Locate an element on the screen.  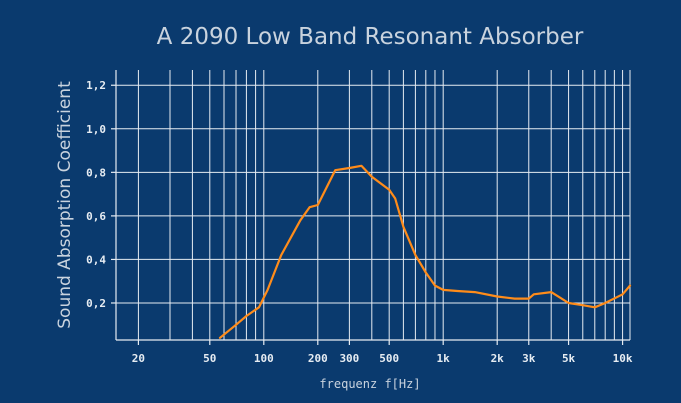
y-tick-label: 1,0 is located at coordinates (96, 129).